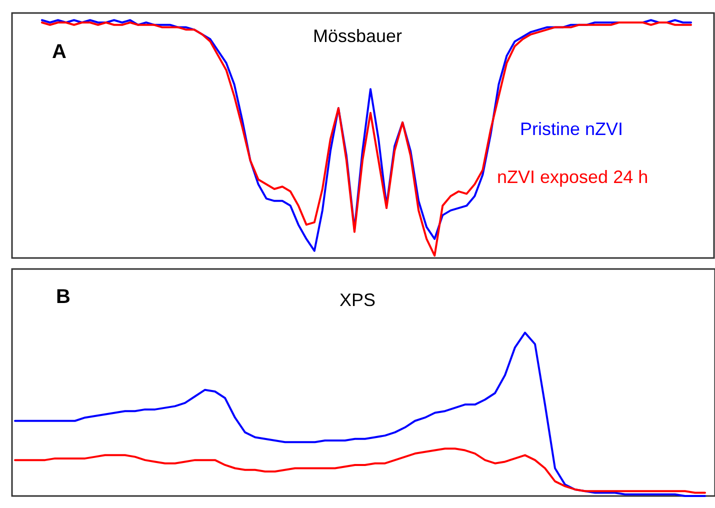 This screenshot has width=715, height=508. What do you see at coordinates (572, 129) in the screenshot?
I see `series-label: Pristine nZVI` at bounding box center [572, 129].